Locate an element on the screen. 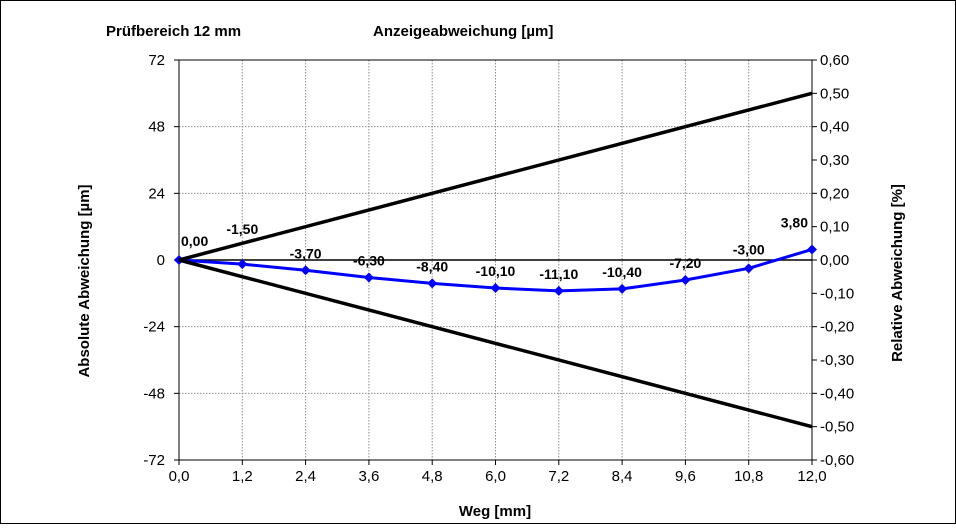 This screenshot has width=956, height=528. y-tick-label: -48 is located at coordinates (154, 393).